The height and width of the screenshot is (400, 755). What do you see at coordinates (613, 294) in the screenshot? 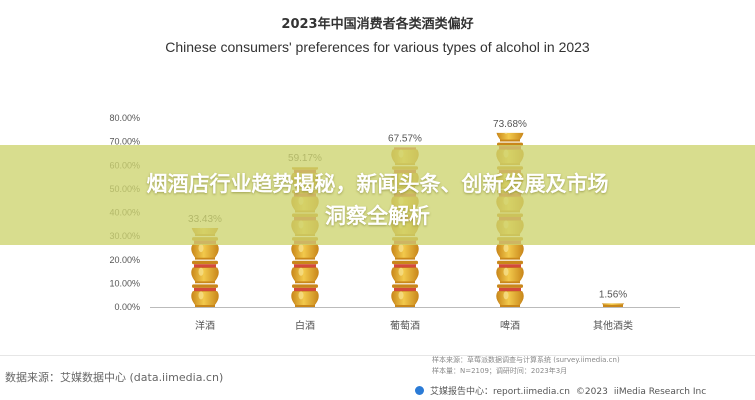
I see `data-label: 1.56%` at bounding box center [613, 294].